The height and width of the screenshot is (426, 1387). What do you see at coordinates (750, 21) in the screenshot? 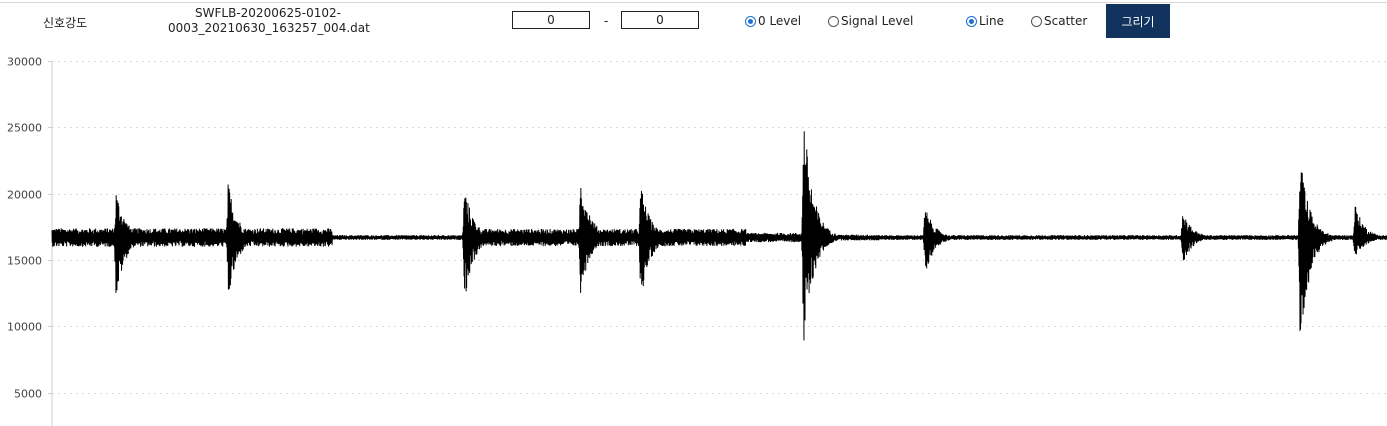
I see `zero-level-radio` at bounding box center [750, 21].